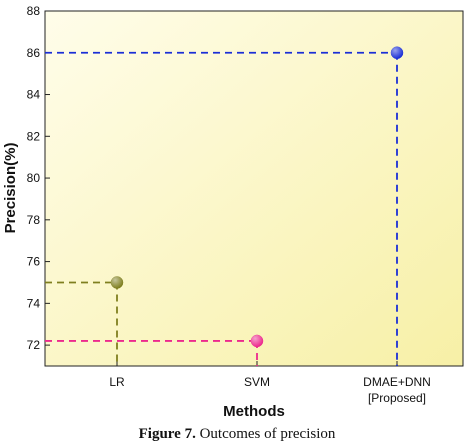 Image resolution: width=474 pixels, height=448 pixels. Describe the element at coordinates (34, 136) in the screenshot. I see `y-tick-label: 82` at that location.